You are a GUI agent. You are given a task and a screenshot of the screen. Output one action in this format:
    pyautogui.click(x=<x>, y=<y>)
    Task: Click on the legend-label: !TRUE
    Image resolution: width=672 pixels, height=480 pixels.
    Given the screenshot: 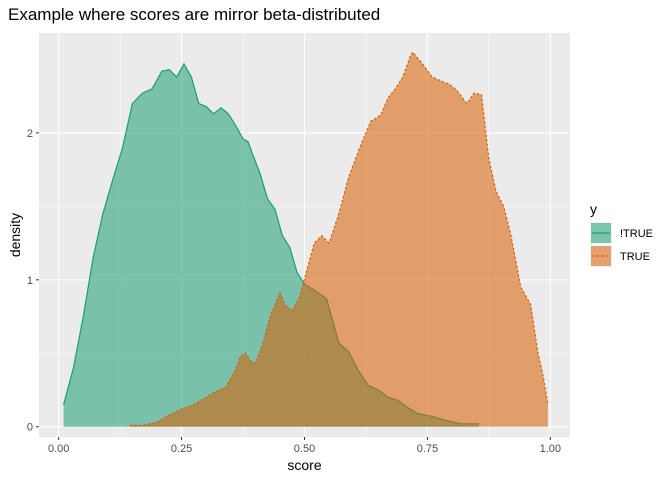 What is the action you would take?
    pyautogui.click(x=636, y=234)
    